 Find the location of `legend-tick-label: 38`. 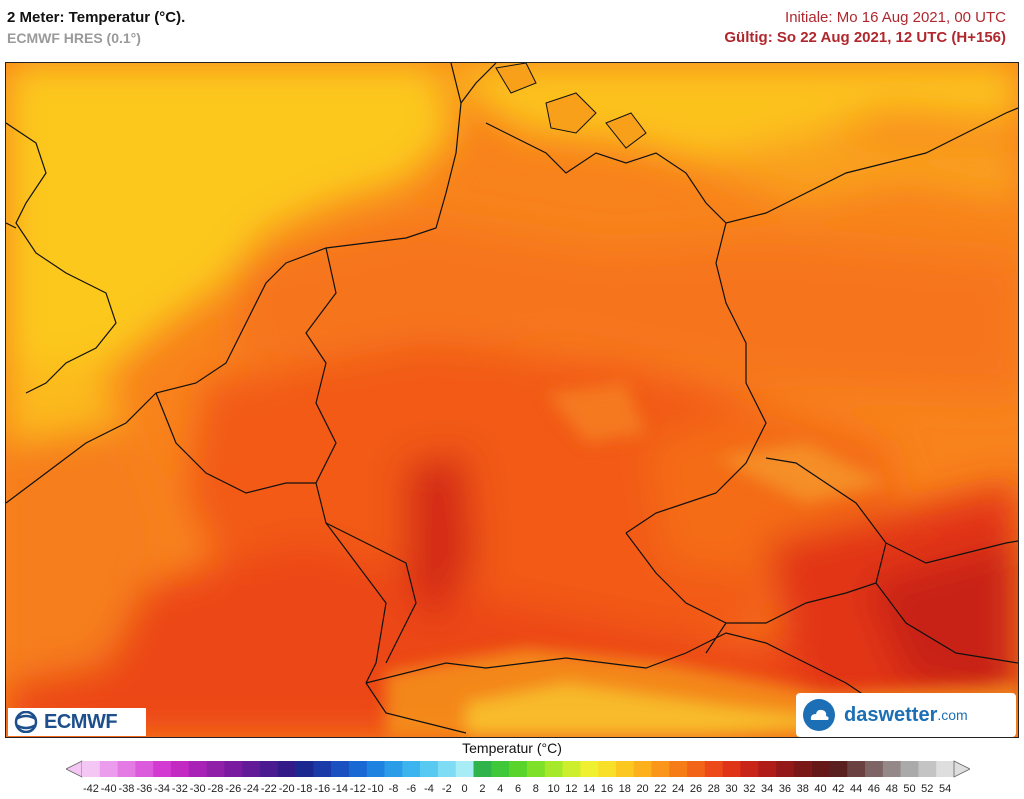

legend-tick-label: 38 is located at coordinates (802, 789).